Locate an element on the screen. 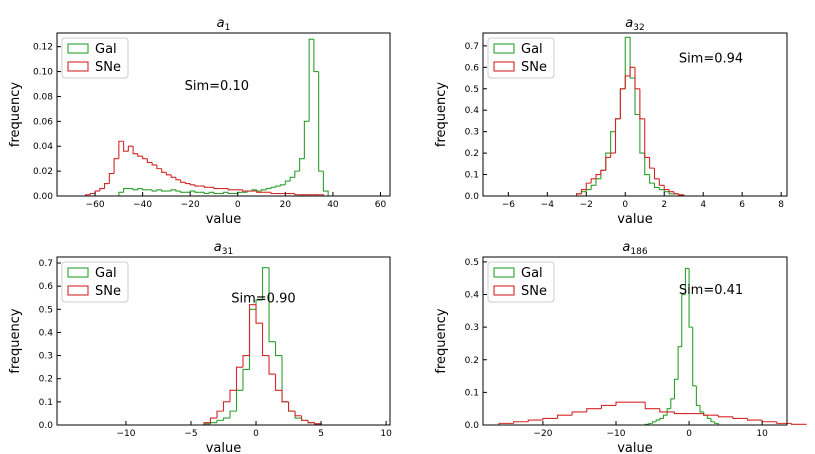  subplot-title: a31 is located at coordinates (223, 248).